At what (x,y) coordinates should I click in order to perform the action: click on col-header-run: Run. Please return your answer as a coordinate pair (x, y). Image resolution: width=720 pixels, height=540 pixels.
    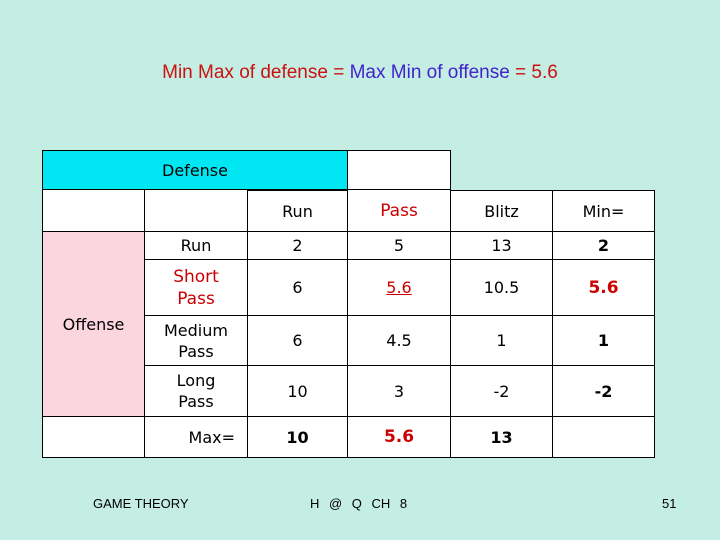
    Looking at the image, I should click on (298, 211).